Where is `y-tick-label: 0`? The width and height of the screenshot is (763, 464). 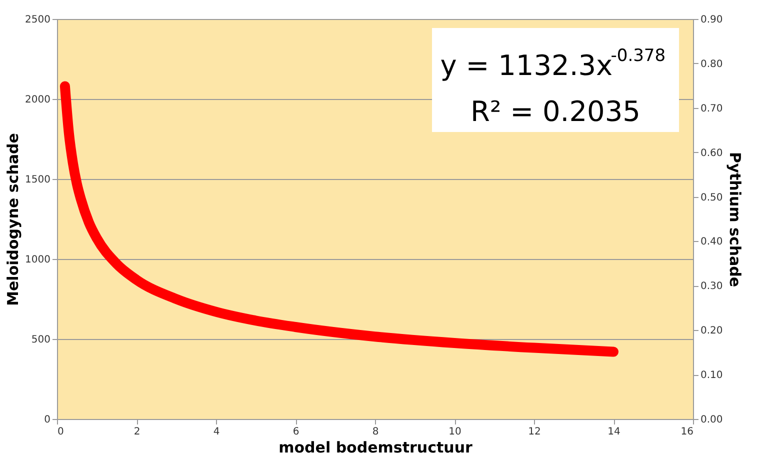
y-tick-label: 0 is located at coordinates (47, 420).